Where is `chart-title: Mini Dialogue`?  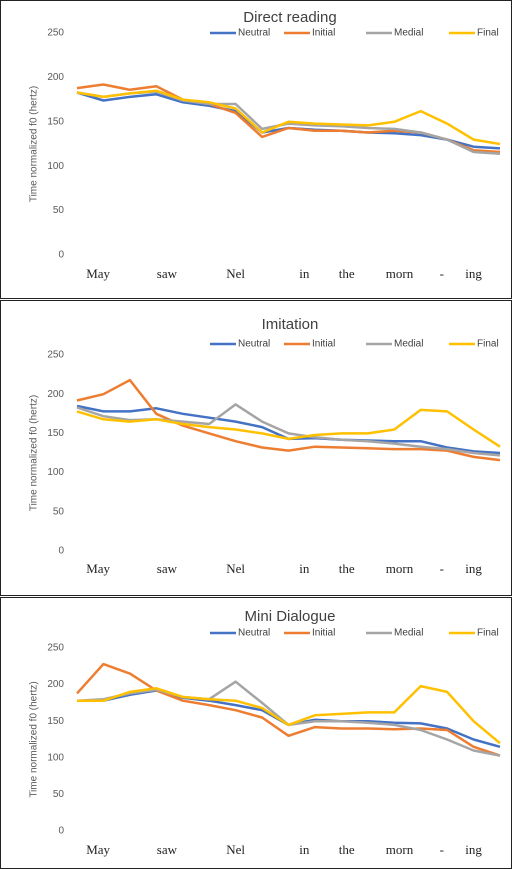 chart-title: Mini Dialogue is located at coordinates (290, 616).